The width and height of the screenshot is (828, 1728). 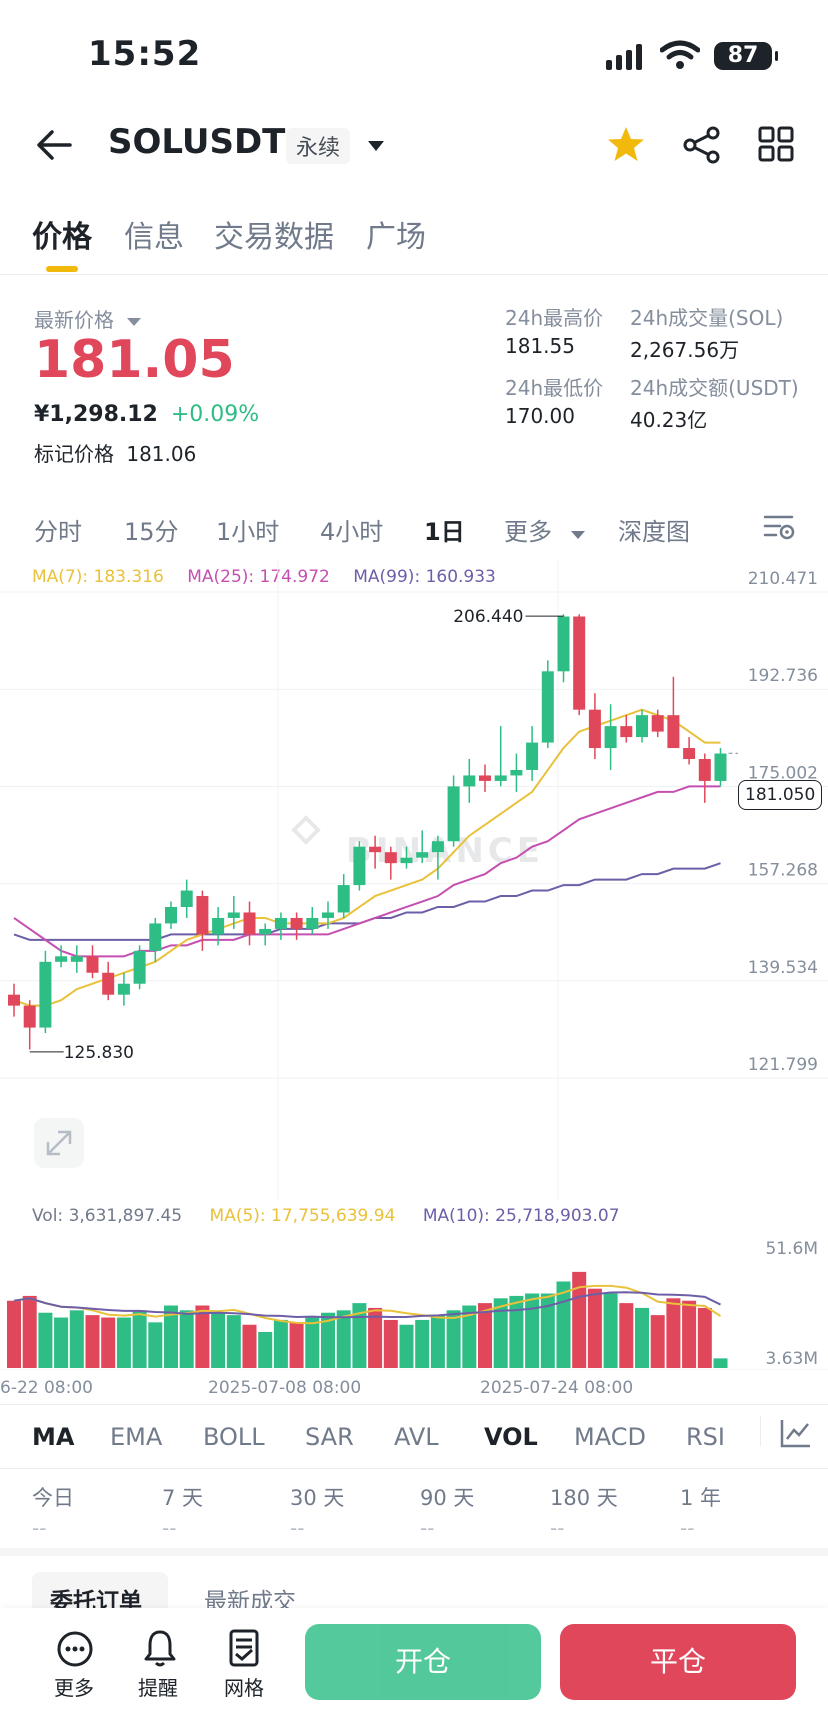 What do you see at coordinates (62, 237) in the screenshot?
I see `tab-price: 价格` at bounding box center [62, 237].